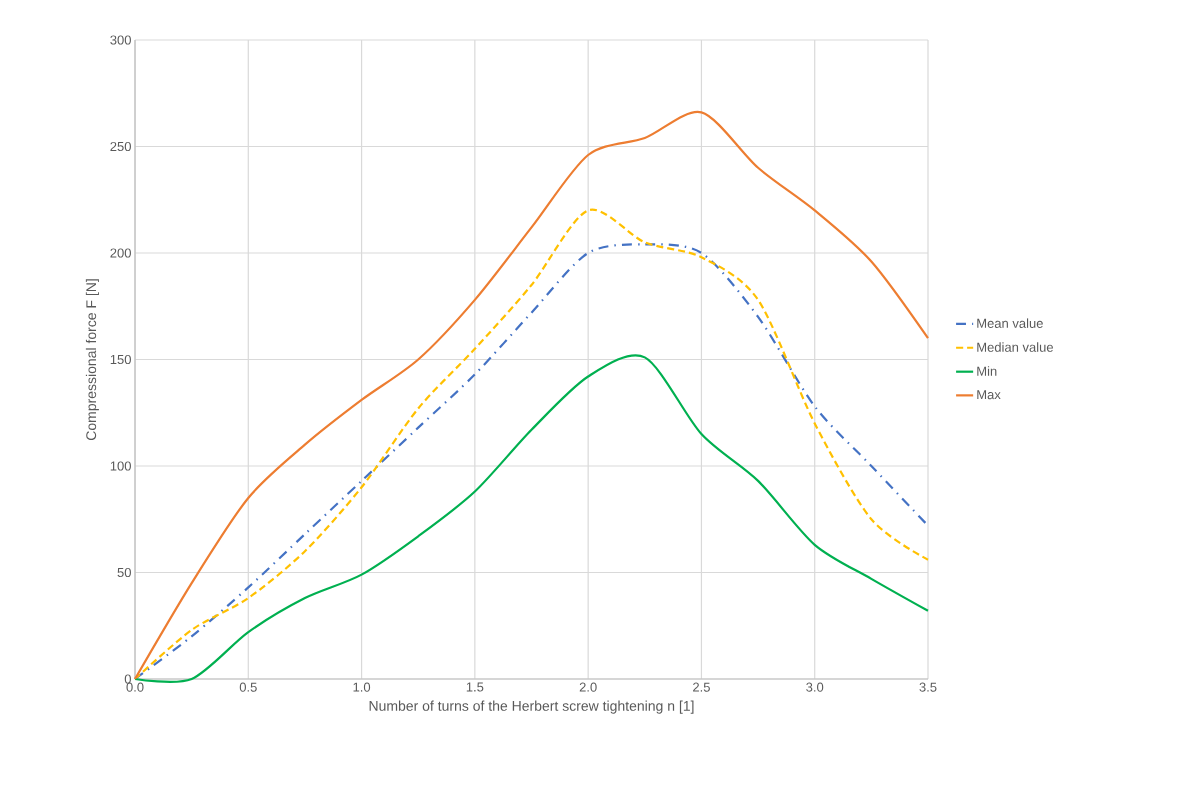 The height and width of the screenshot is (787, 1203). What do you see at coordinates (475, 687) in the screenshot?
I see `x-tick-label: 1.5` at bounding box center [475, 687].